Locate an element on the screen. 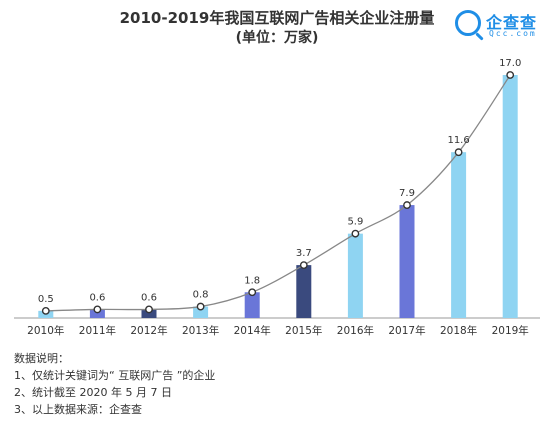  x-tick-label-2010年: 2010年 is located at coordinates (45, 330).